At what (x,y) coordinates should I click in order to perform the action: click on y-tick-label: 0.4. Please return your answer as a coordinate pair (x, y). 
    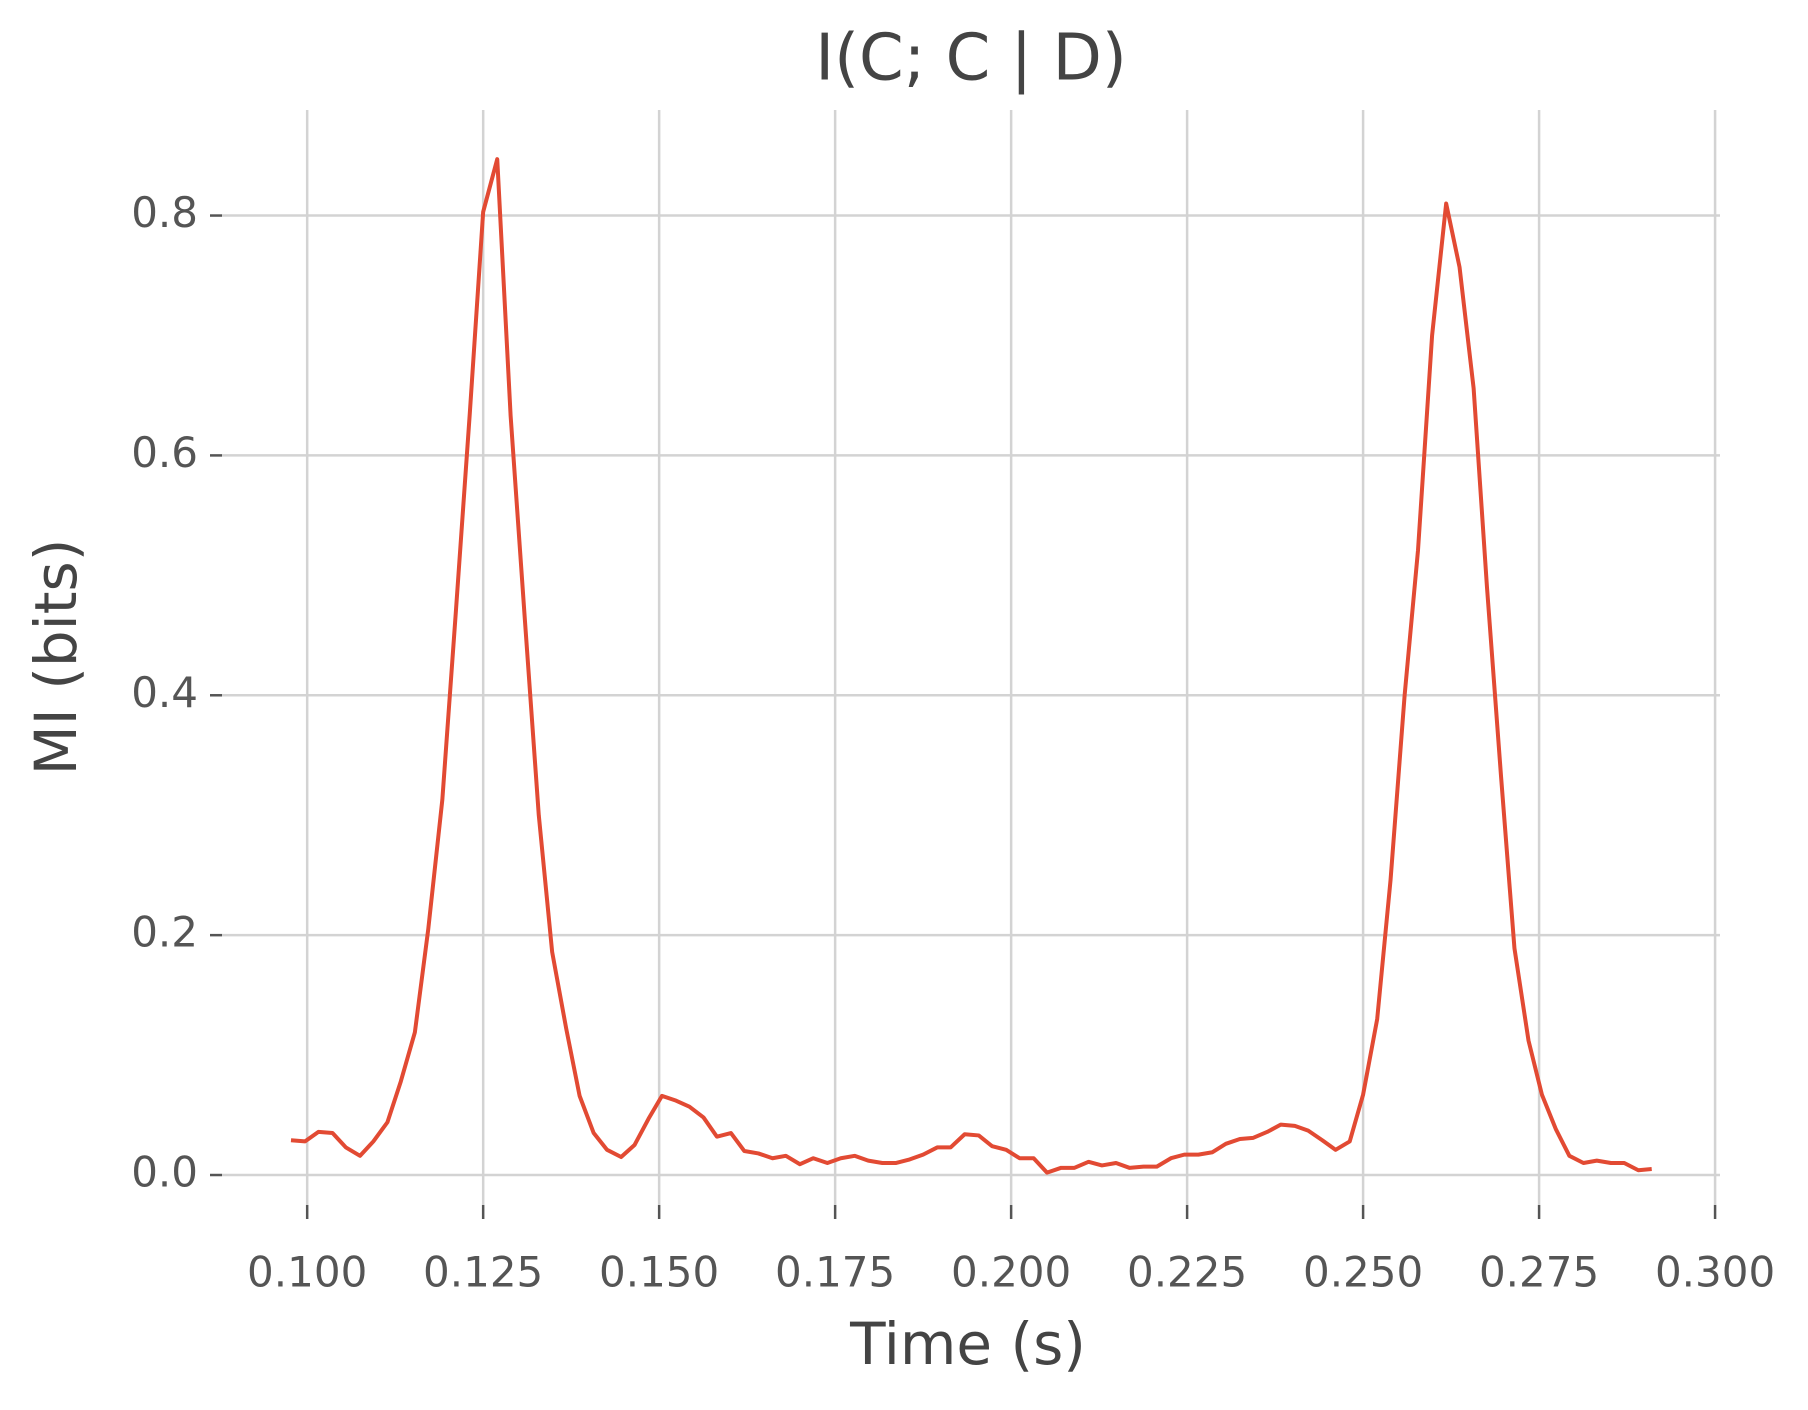
    Looking at the image, I should click on (164, 692).